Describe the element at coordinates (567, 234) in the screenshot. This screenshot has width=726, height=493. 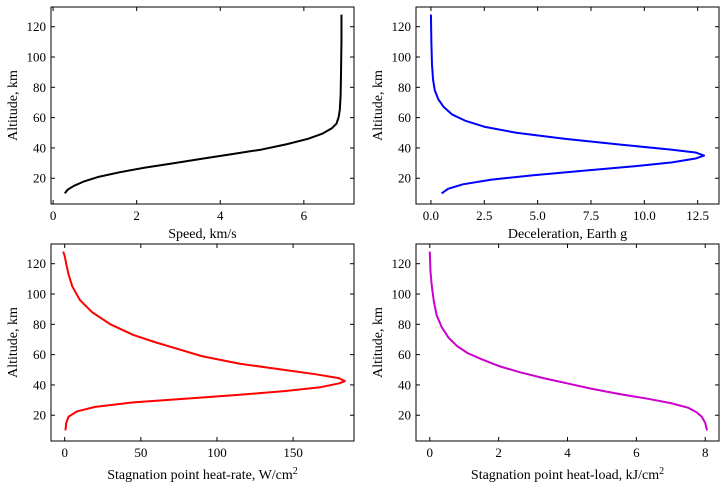
I see `x-axis-label: Deceleration, Earth g` at that location.